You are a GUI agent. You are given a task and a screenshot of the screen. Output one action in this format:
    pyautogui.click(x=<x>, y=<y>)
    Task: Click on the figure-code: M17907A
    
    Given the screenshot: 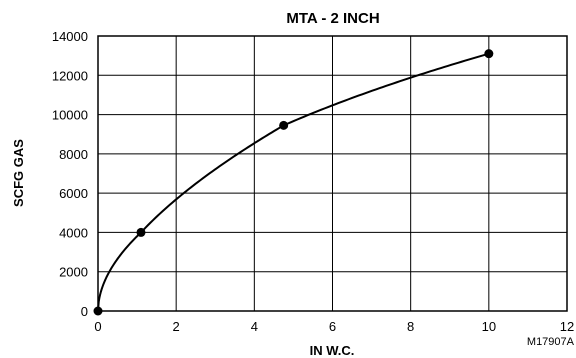 What is the action you would take?
    pyautogui.click(x=551, y=342)
    